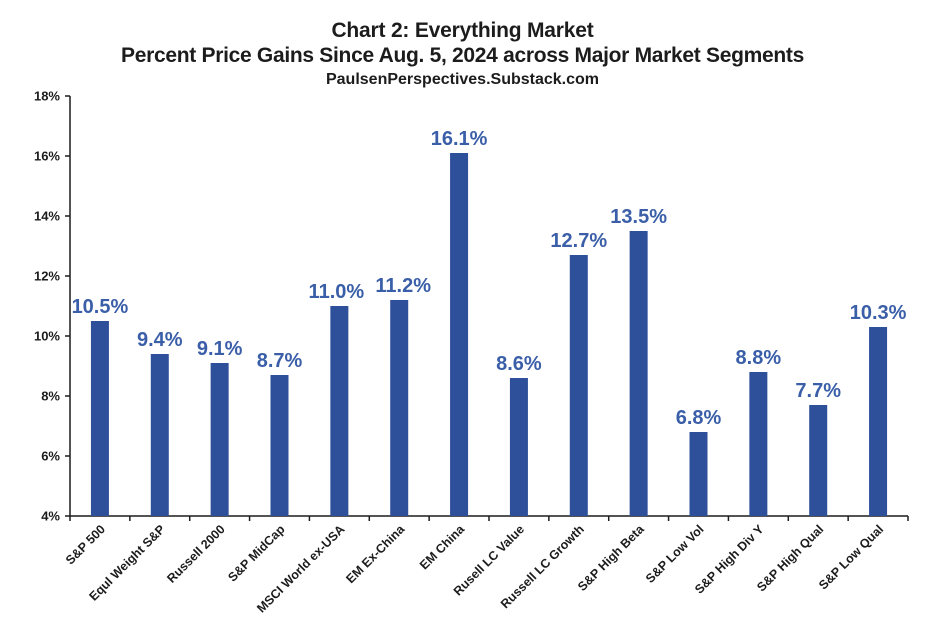 Image resolution: width=925 pixels, height=632 pixels. I want to click on y-tick-label: 4%, so click(50, 516).